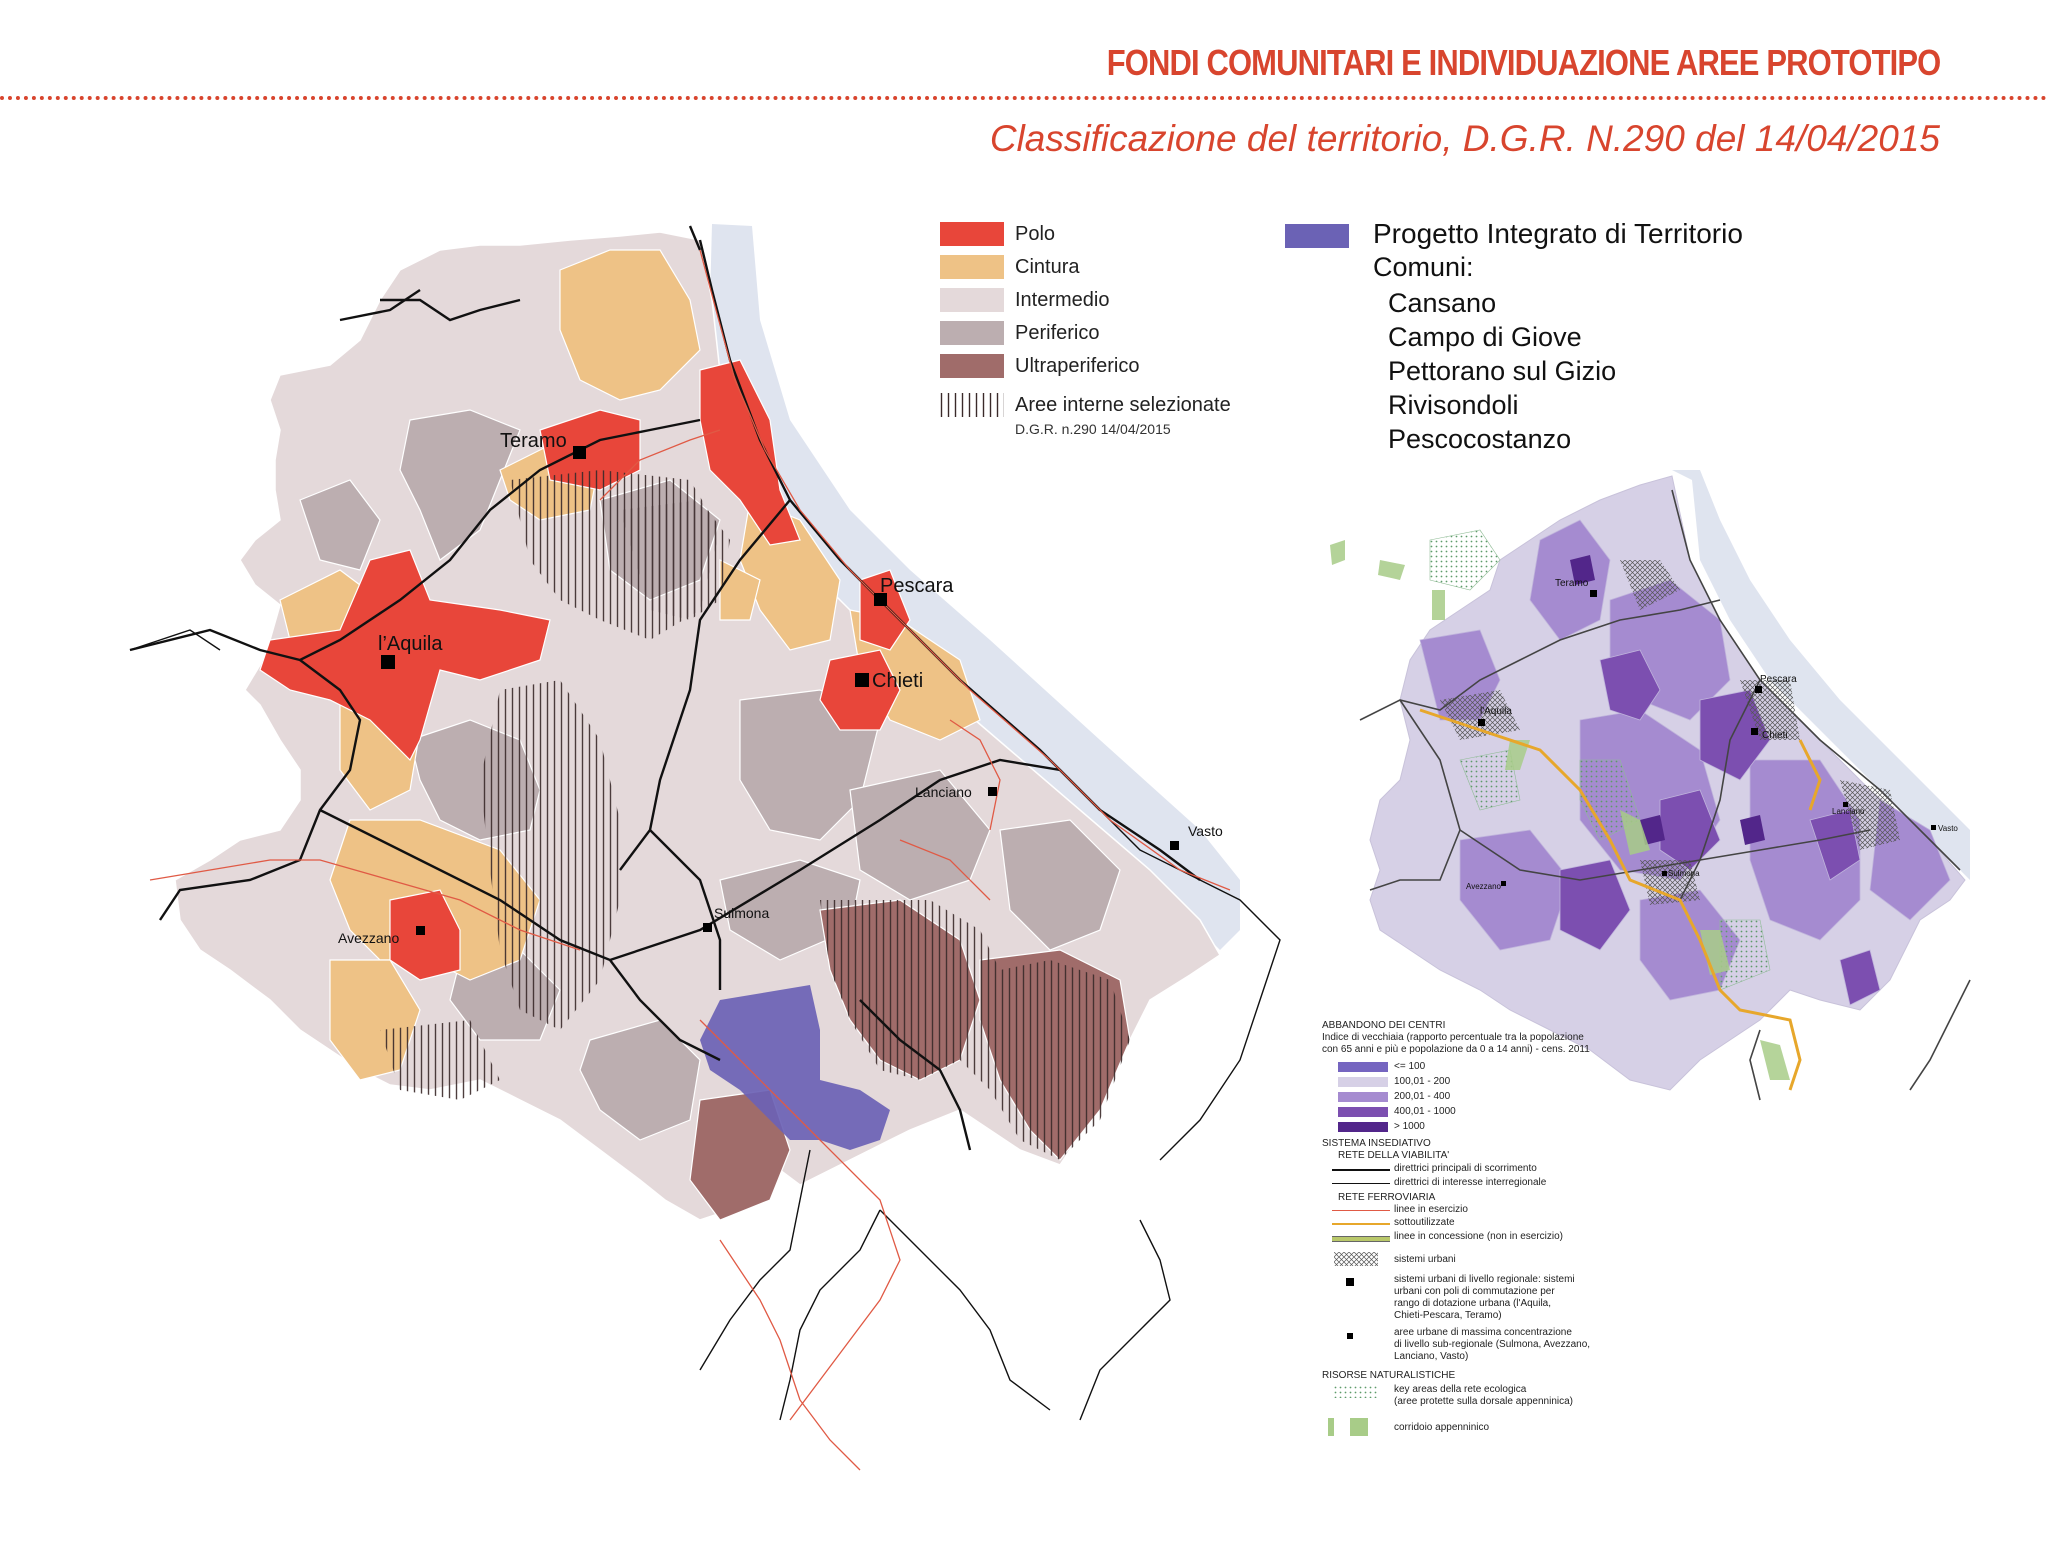 The width and height of the screenshot is (2048, 1544). I want to click on small-city-sulmona: Sulmona, so click(1684, 873).